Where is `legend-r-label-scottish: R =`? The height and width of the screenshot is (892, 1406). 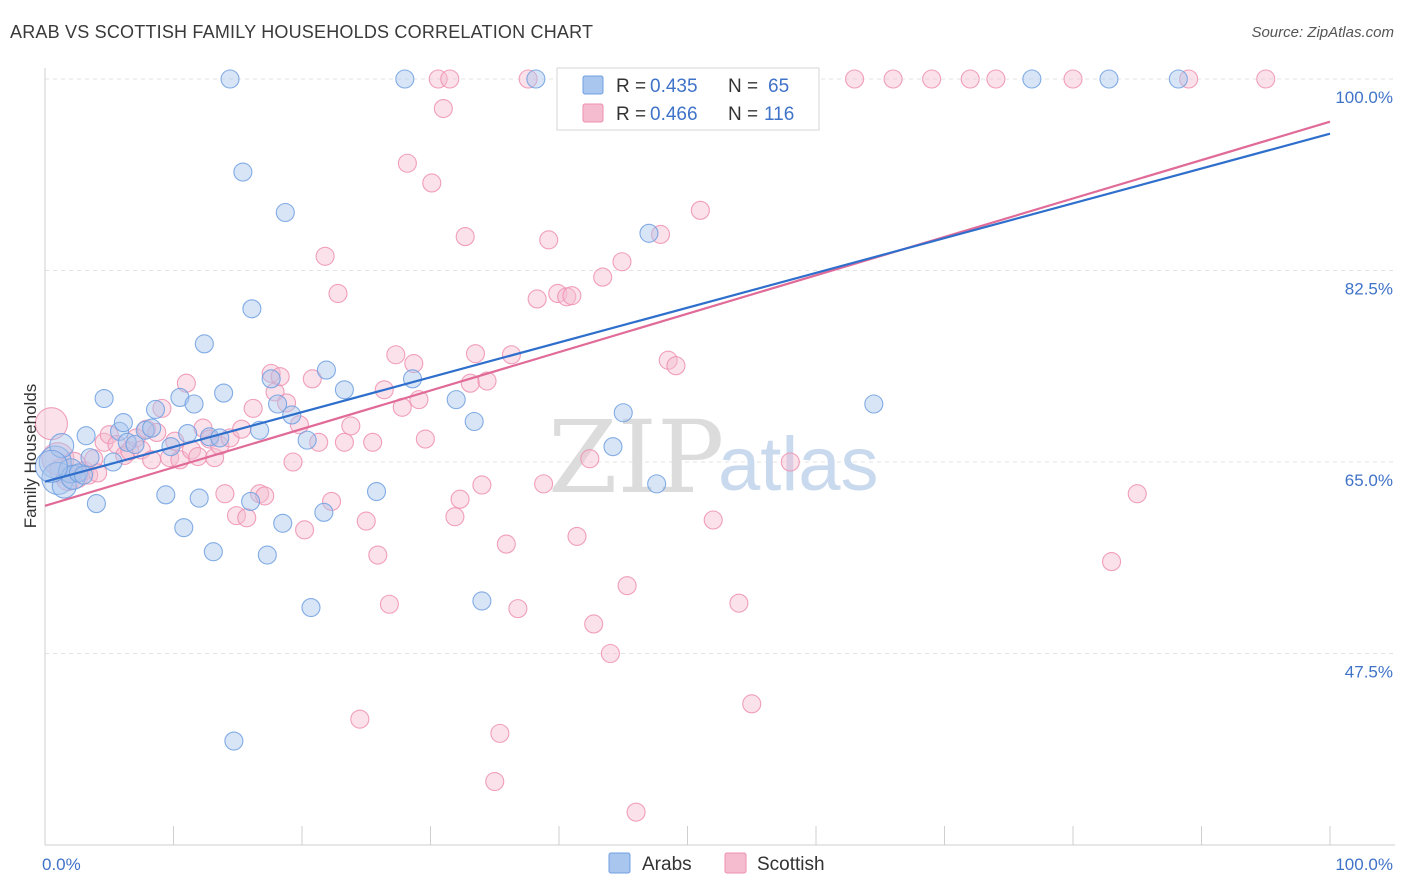
legend-r-label-scottish: R = is located at coordinates (631, 114).